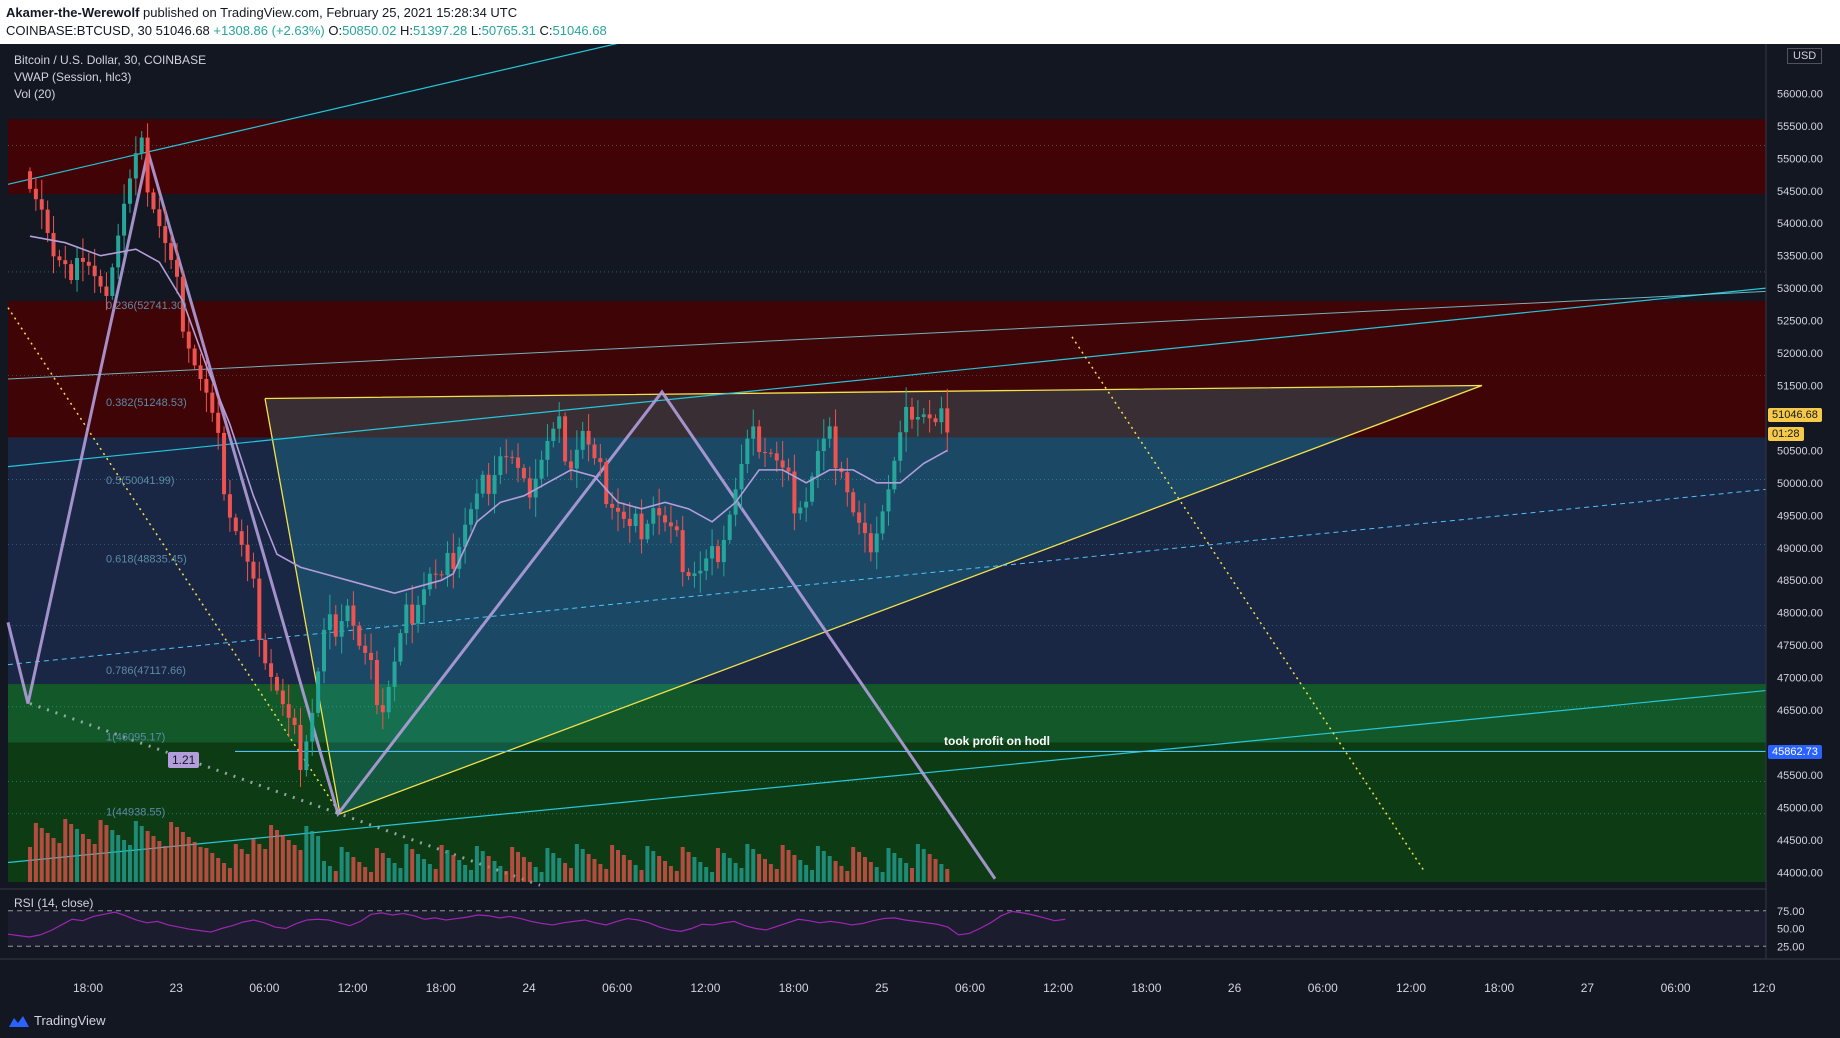 This screenshot has height=1038, width=1840. Describe the element at coordinates (1800, 289) in the screenshot. I see `price-tick-6: 53000.00` at that location.